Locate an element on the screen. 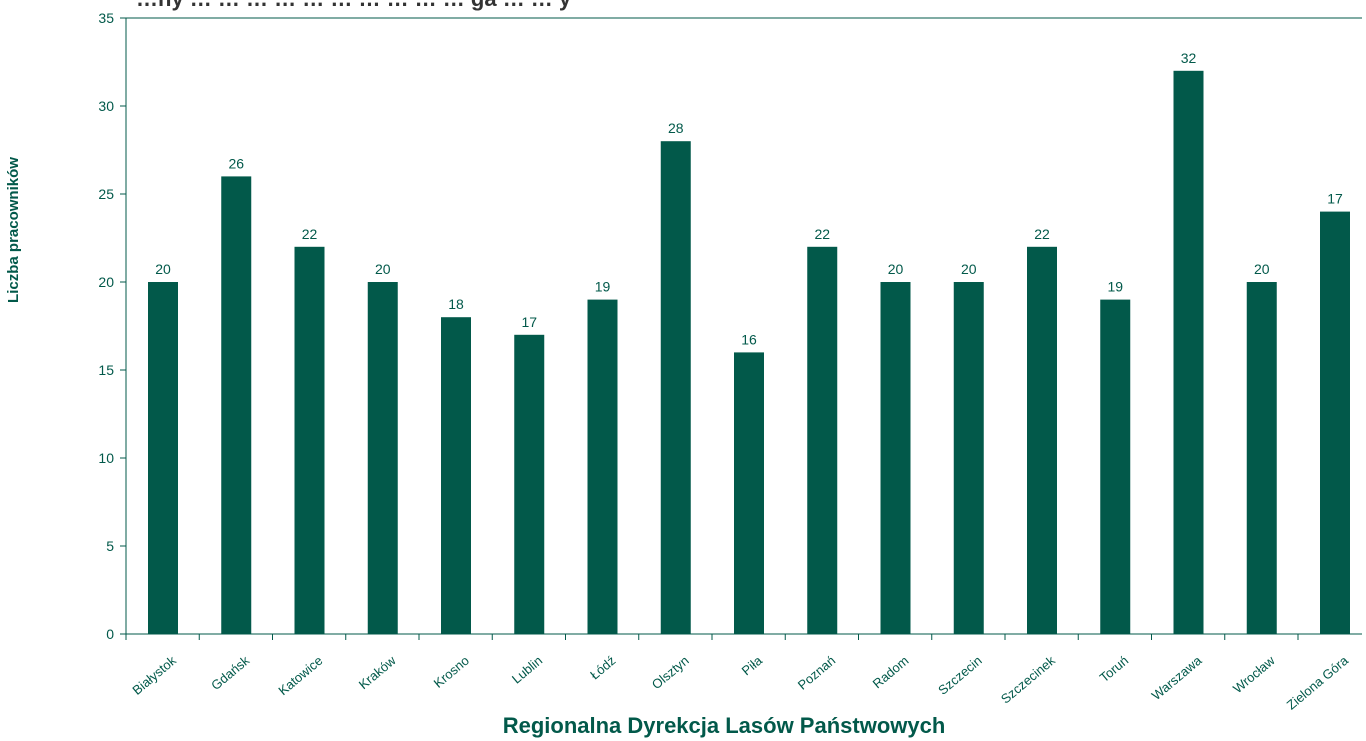 This screenshot has height=741, width=1366. x-tick-label: Radom is located at coordinates (891, 672).